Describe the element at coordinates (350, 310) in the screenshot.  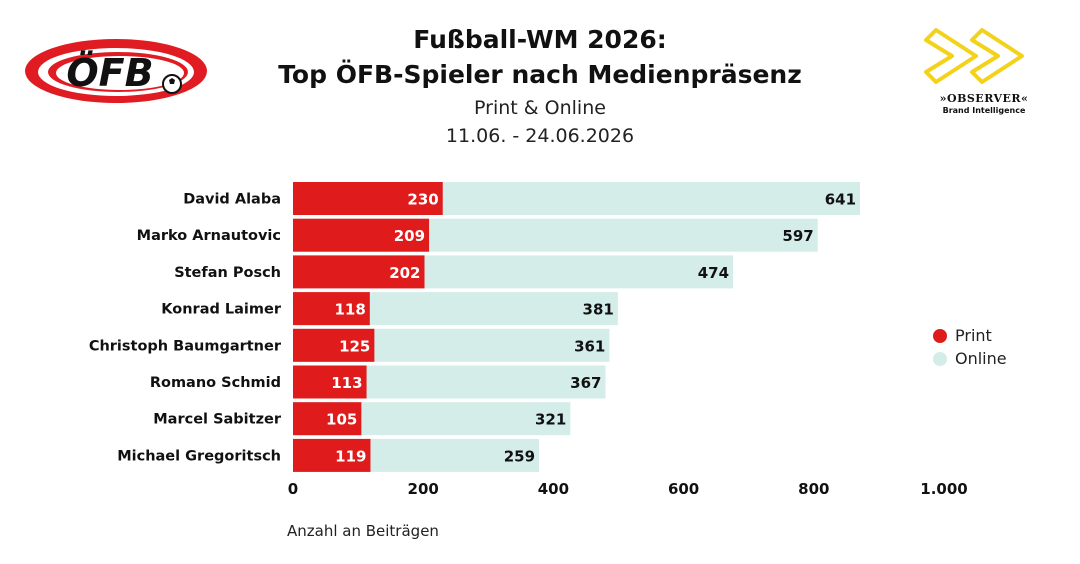
I see `data-label-print-konrad-laimer: 118` at that location.